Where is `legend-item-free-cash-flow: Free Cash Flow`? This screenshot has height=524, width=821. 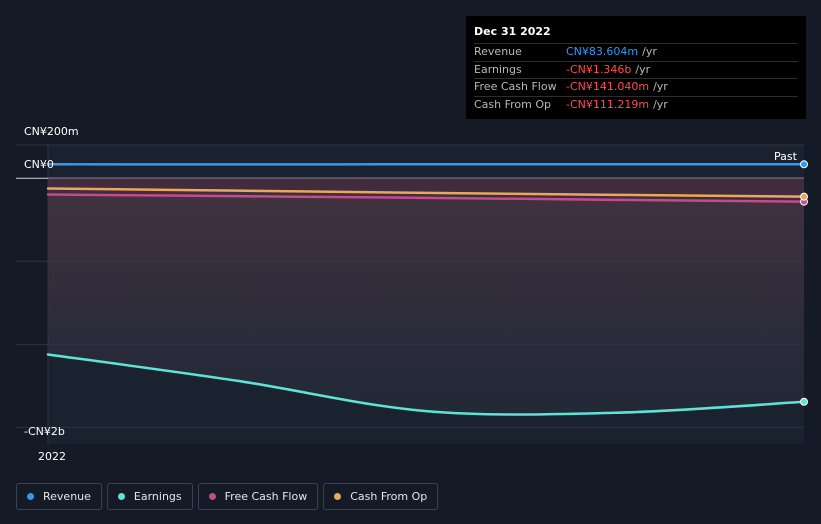 legend-item-free-cash-flow: Free Cash Flow is located at coordinates (258, 496).